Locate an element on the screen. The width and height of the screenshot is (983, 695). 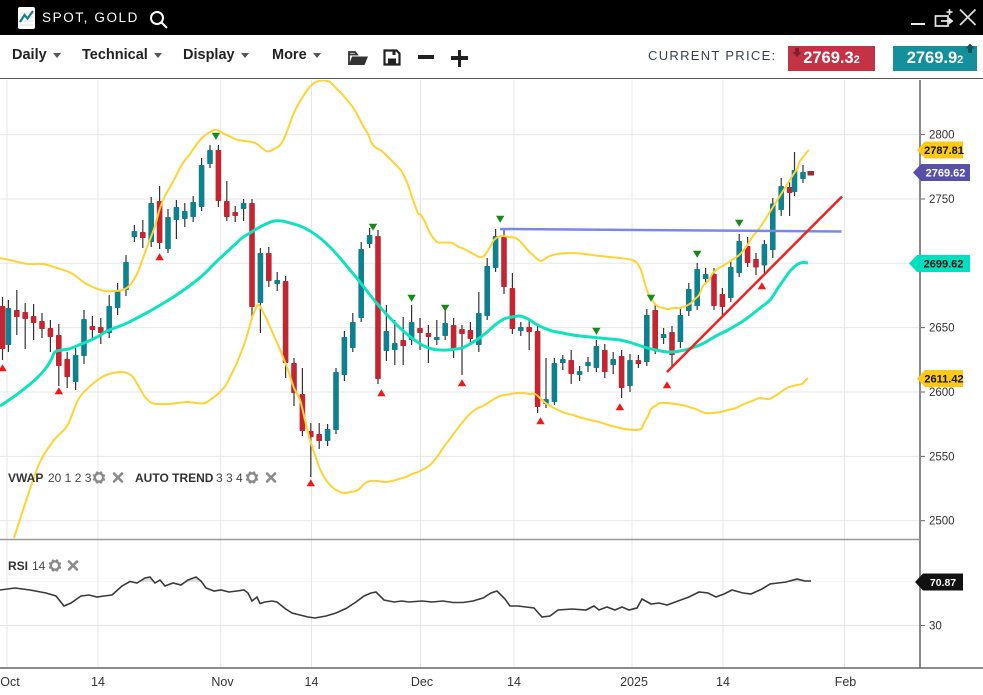
svg-text: VWAP is located at coordinates (25, 478).